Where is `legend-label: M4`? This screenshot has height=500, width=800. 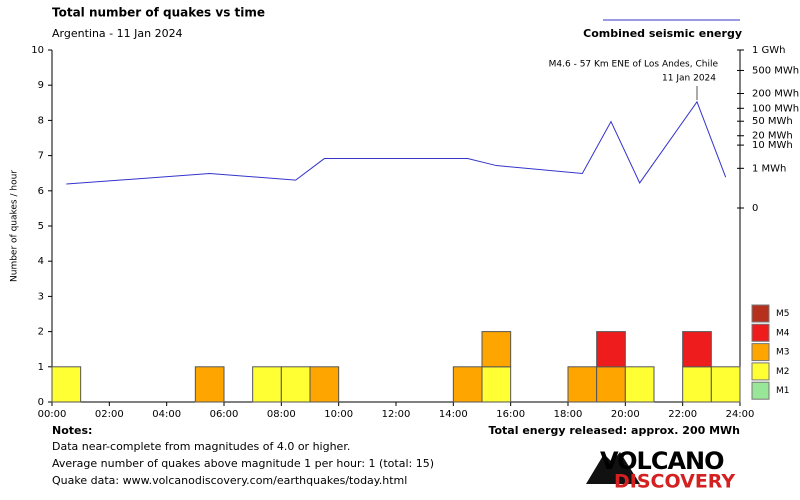 legend-label: M4 is located at coordinates (783, 333).